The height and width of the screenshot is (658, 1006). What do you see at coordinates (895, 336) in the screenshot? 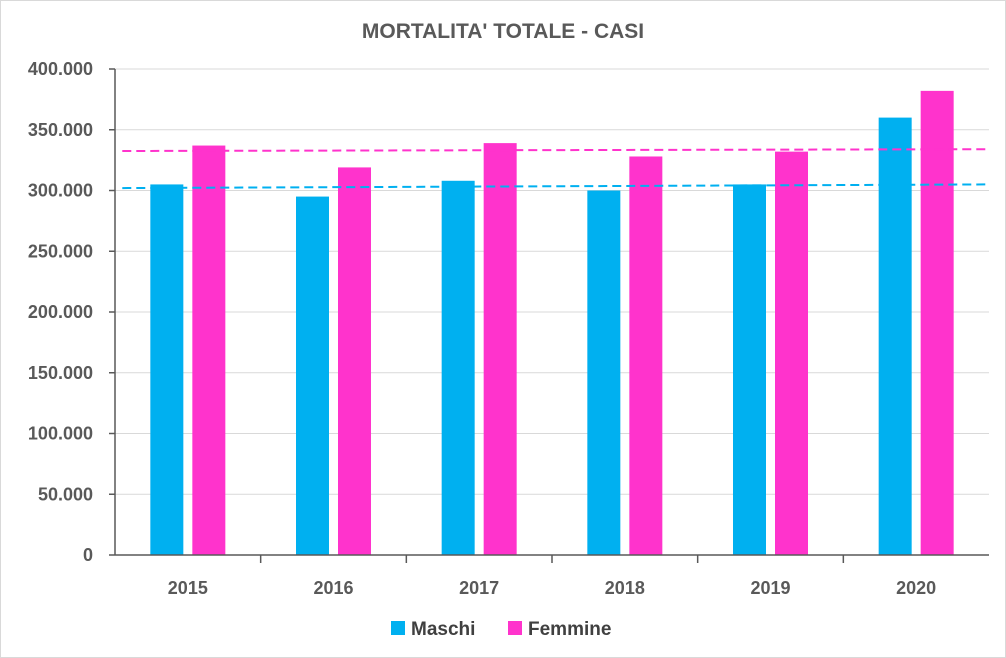
I see `bar-maschi-2020` at bounding box center [895, 336].